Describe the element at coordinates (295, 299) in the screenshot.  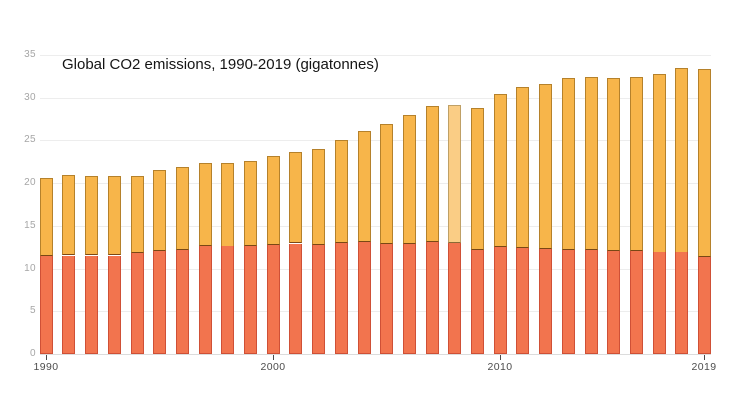
I see `bar-2001-red` at that location.